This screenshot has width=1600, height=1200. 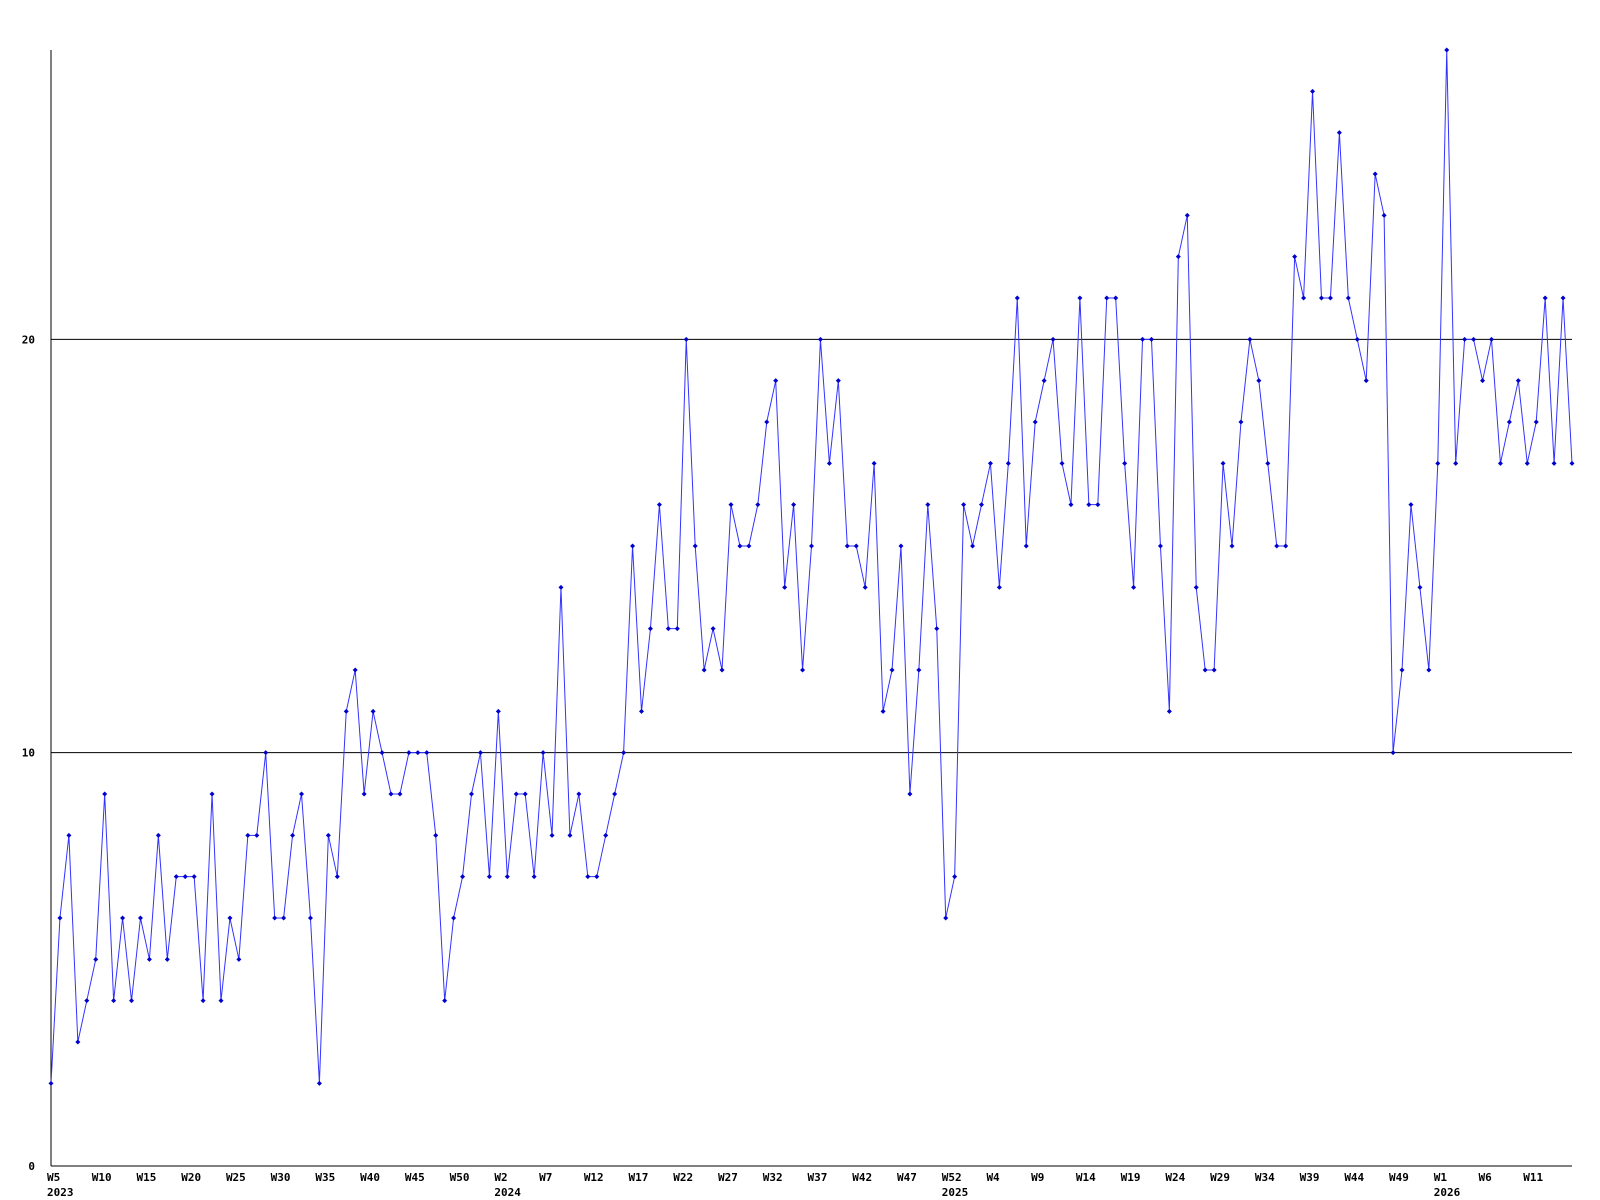 I want to click on y-tick-label: 20, so click(x=28, y=339).